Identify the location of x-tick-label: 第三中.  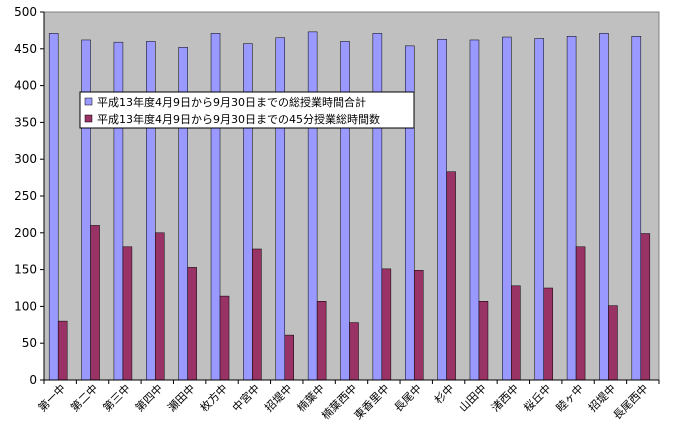
(116, 397).